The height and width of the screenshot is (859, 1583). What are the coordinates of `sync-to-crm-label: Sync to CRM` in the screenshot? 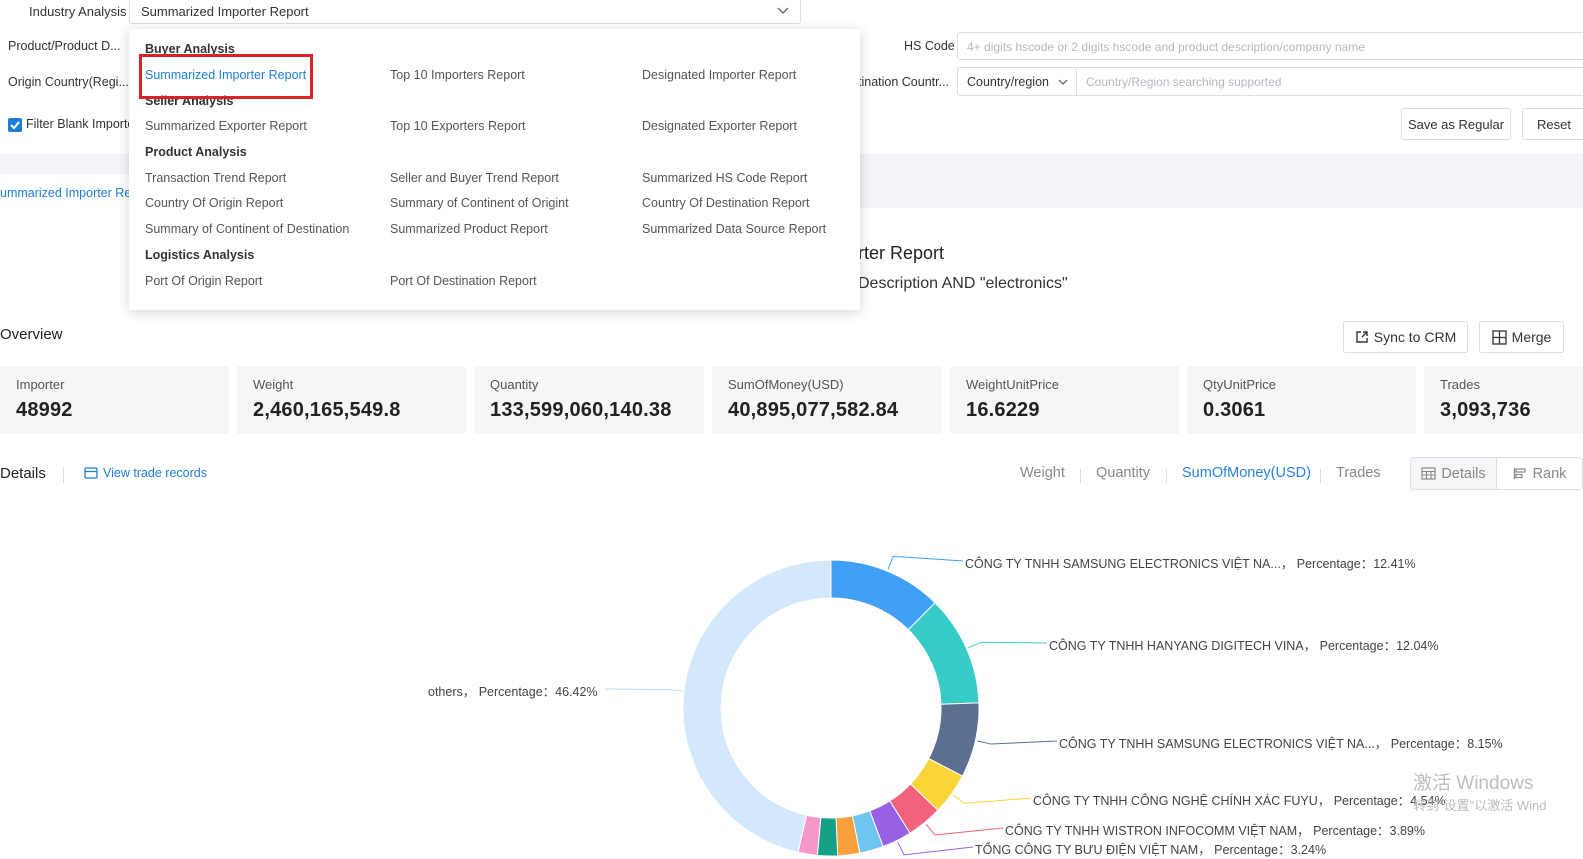 It's located at (1415, 337).